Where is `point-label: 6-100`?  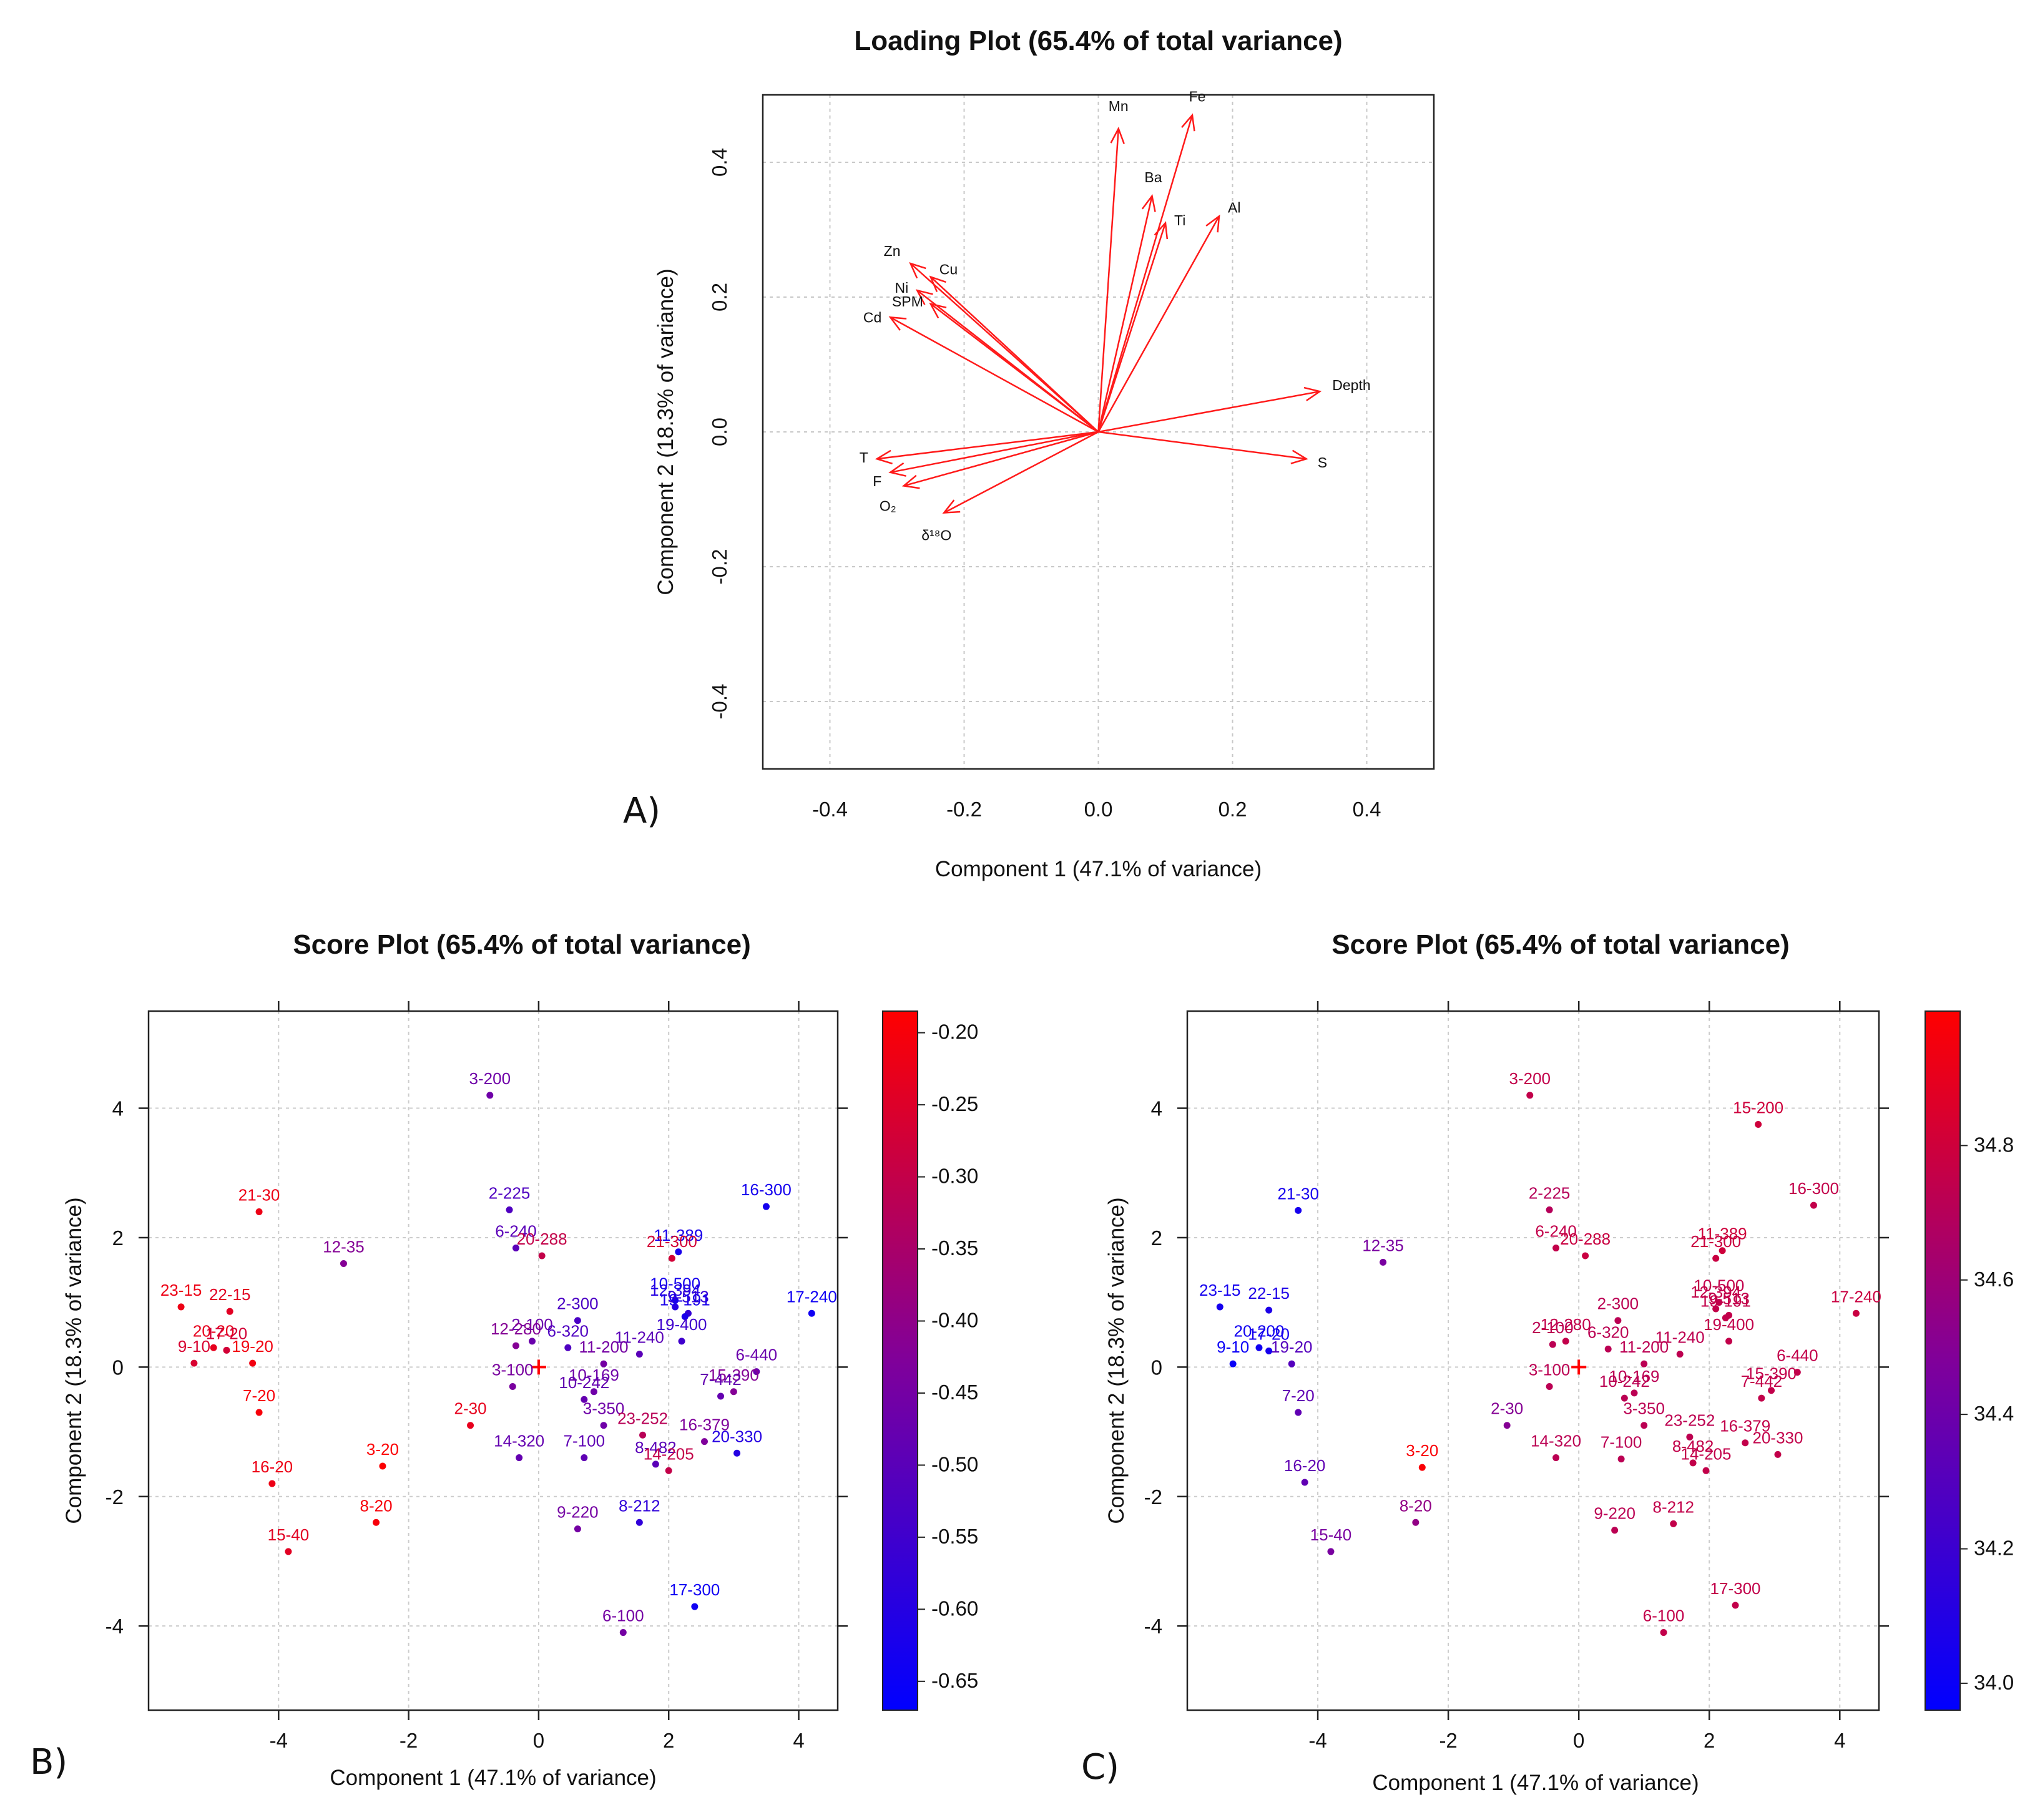 point-label: 6-100 is located at coordinates (1664, 1616).